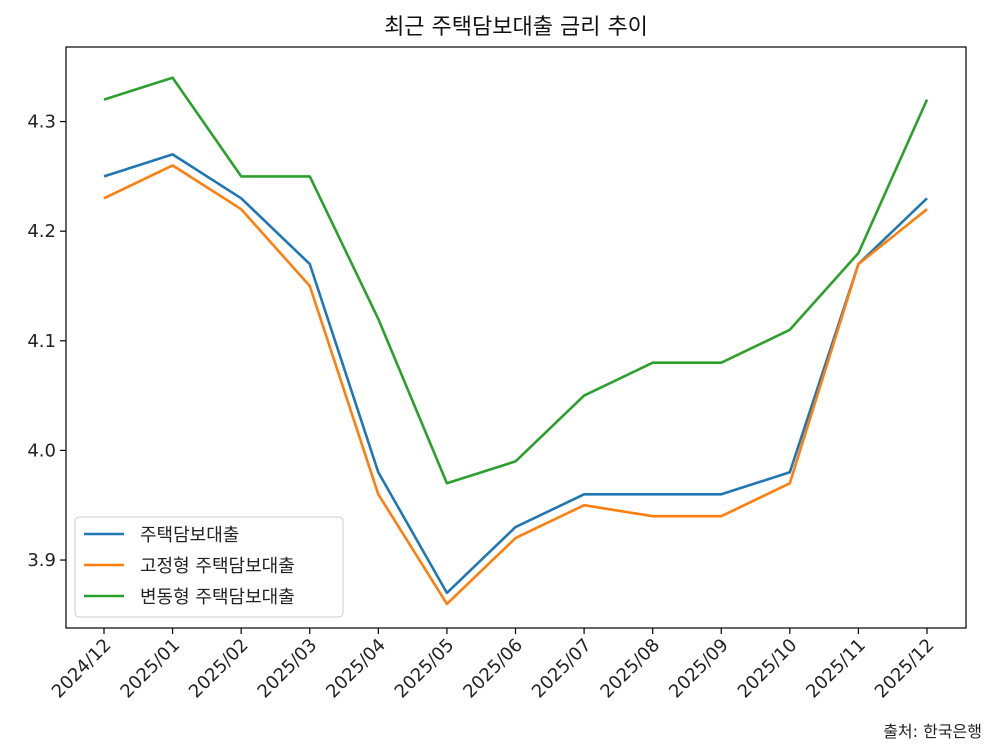  I want to click on x-tick-label: 2025/08, so click(630, 669).